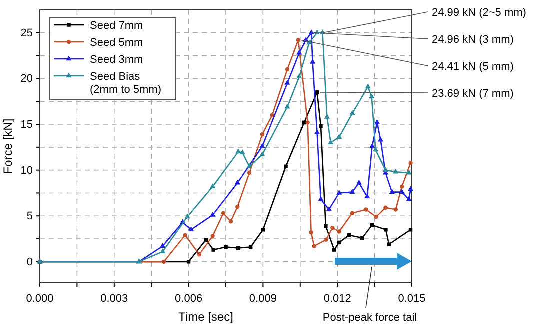  What do you see at coordinates (26, 33) in the screenshot?
I see `y-tick-label: 25` at bounding box center [26, 33].